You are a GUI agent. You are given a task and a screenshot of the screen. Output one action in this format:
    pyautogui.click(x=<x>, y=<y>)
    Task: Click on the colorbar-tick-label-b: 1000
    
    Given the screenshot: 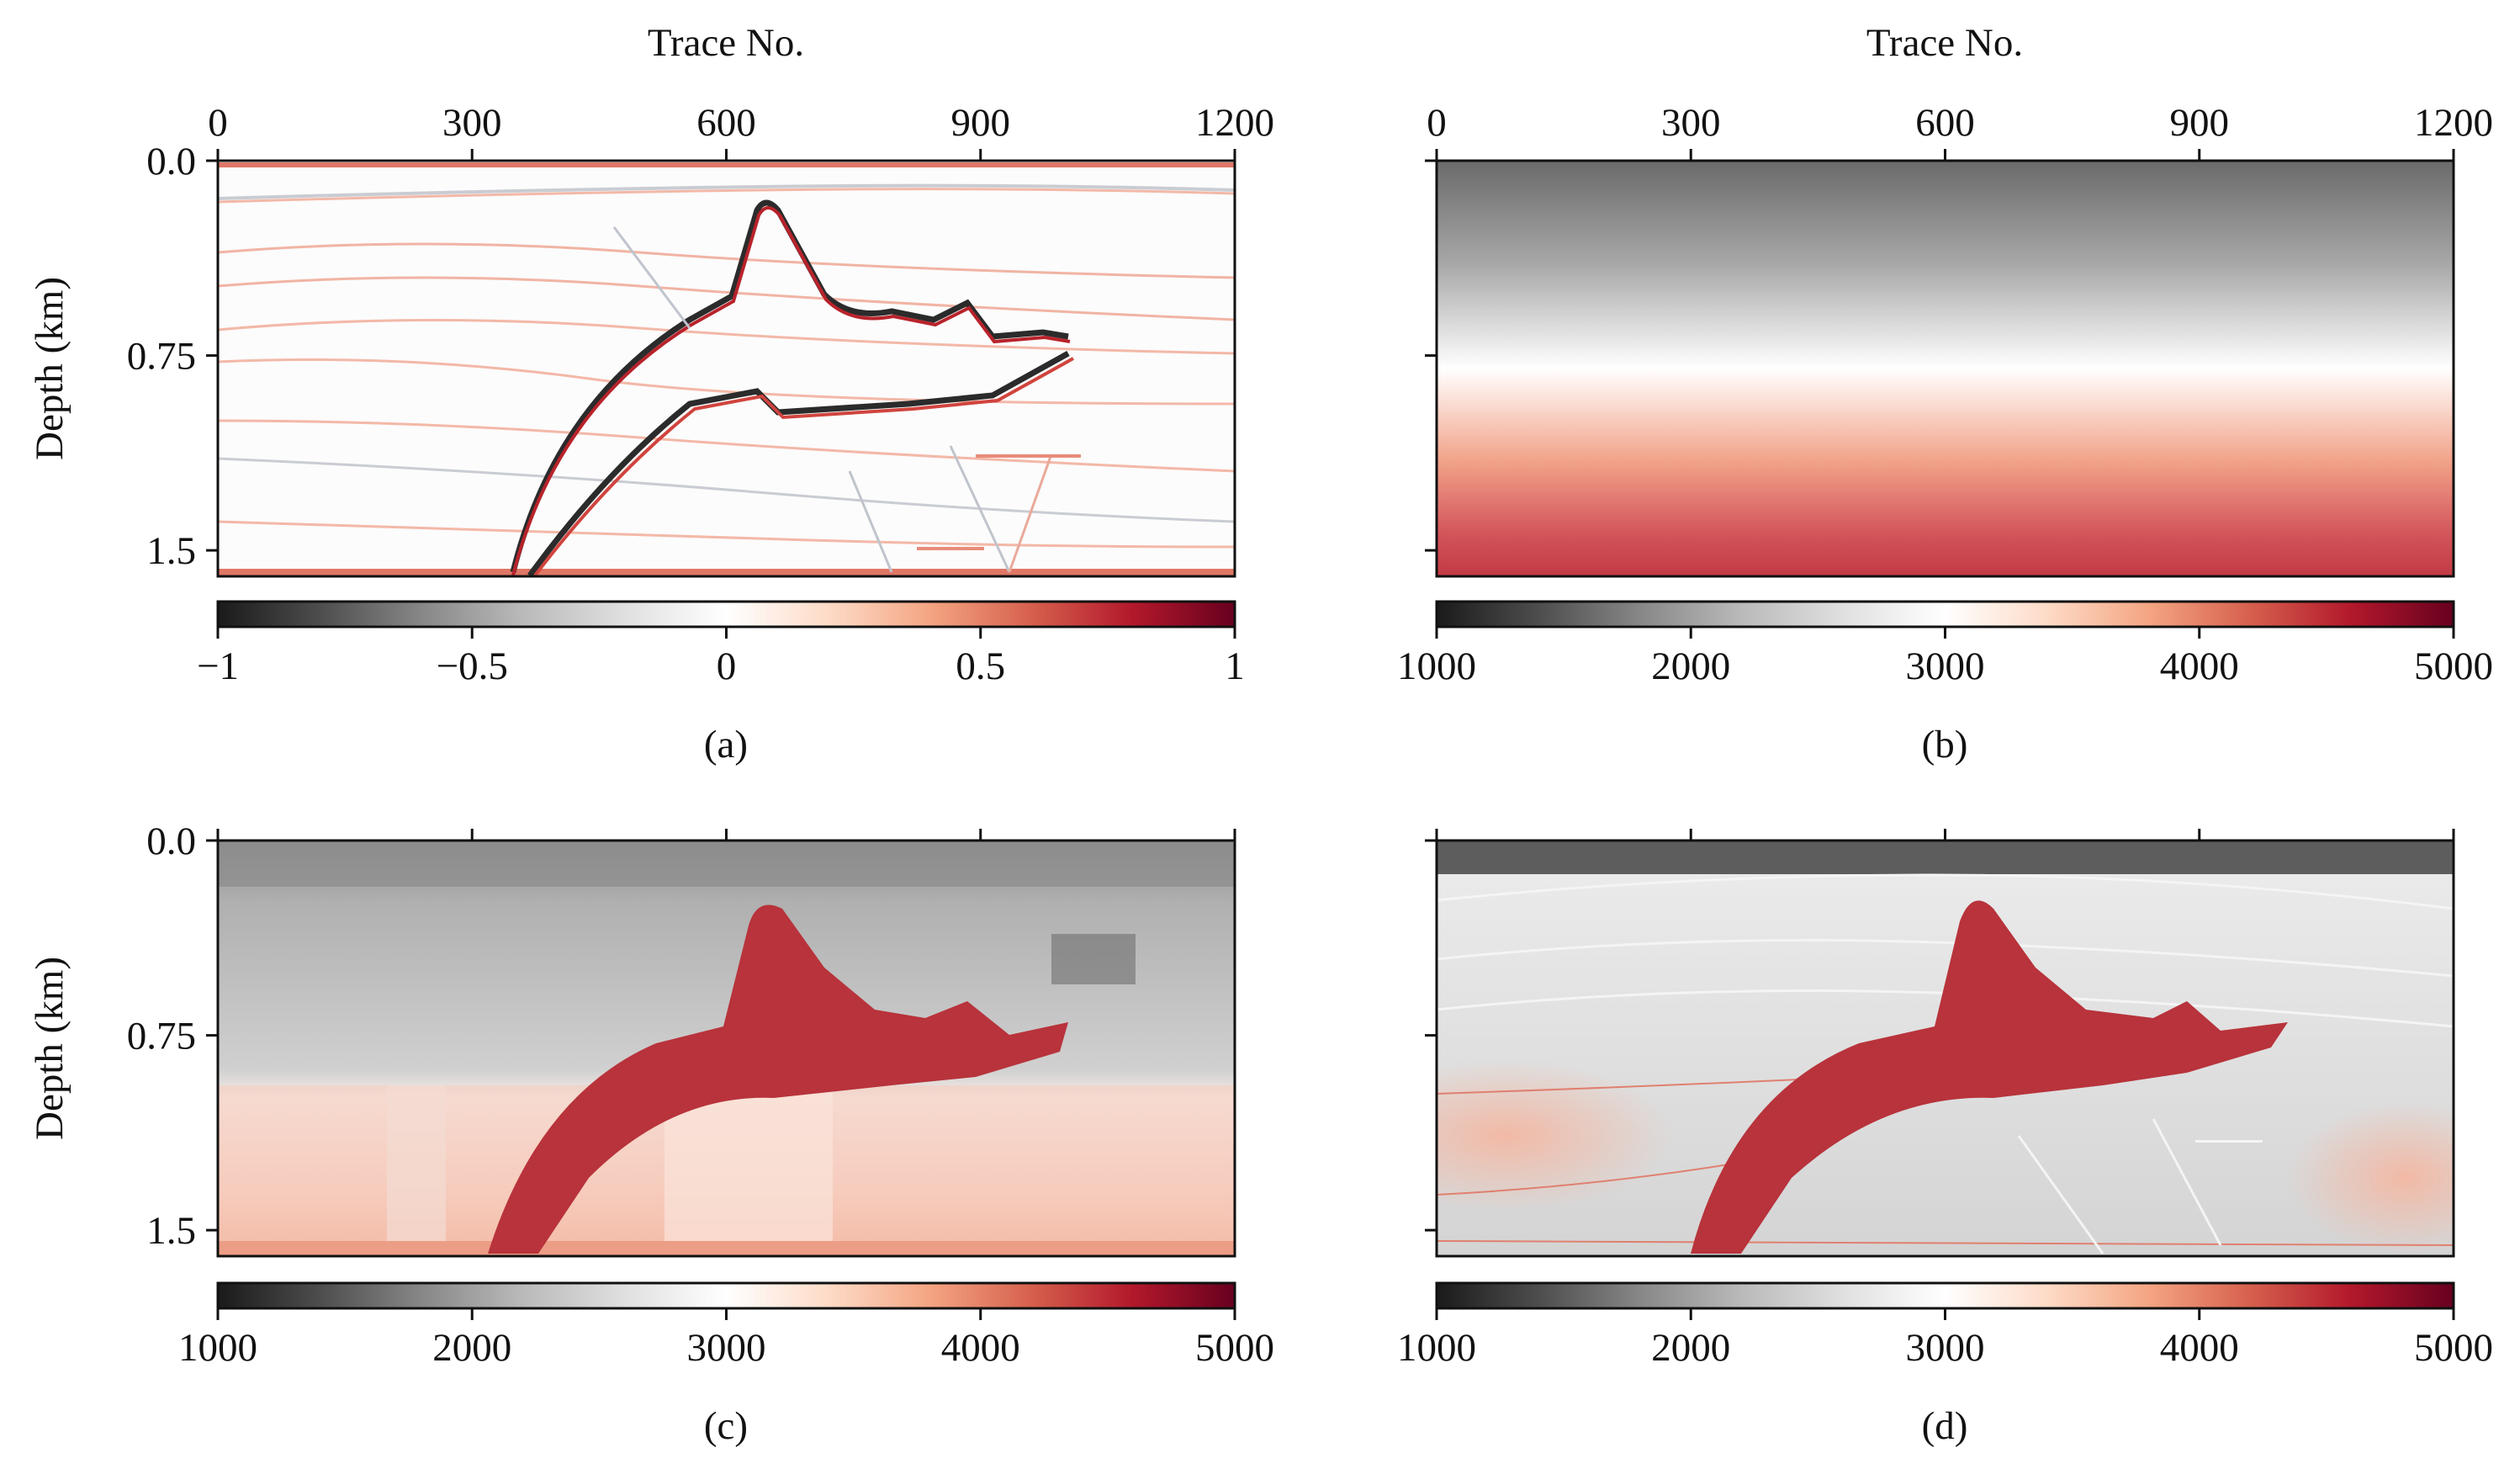 What is the action you would take?
    pyautogui.click(x=1436, y=666)
    